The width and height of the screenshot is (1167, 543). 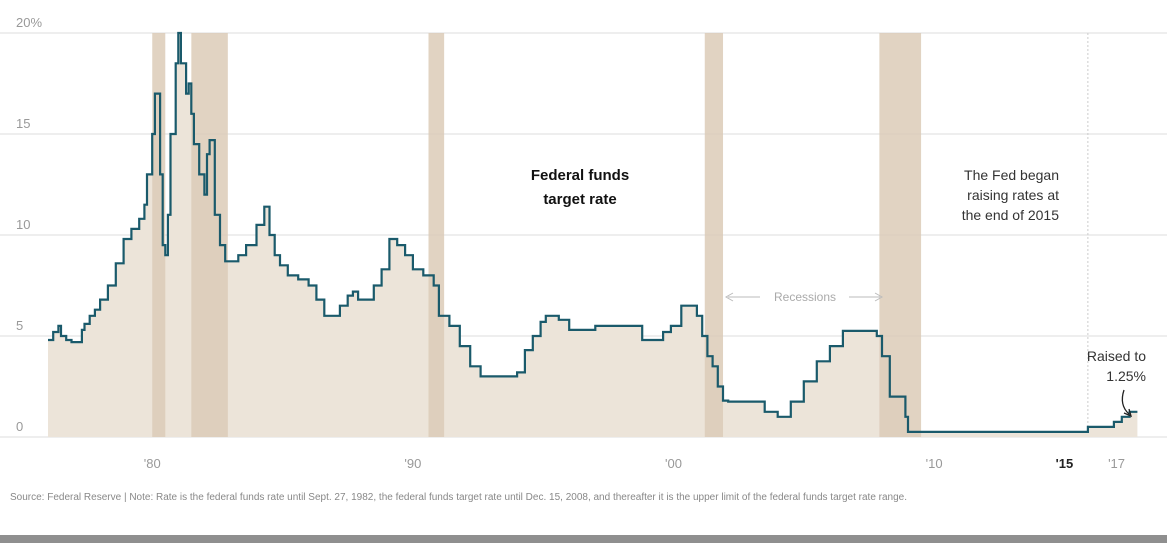 I want to click on x-tick-label-2017: '17, so click(x=1116, y=463).